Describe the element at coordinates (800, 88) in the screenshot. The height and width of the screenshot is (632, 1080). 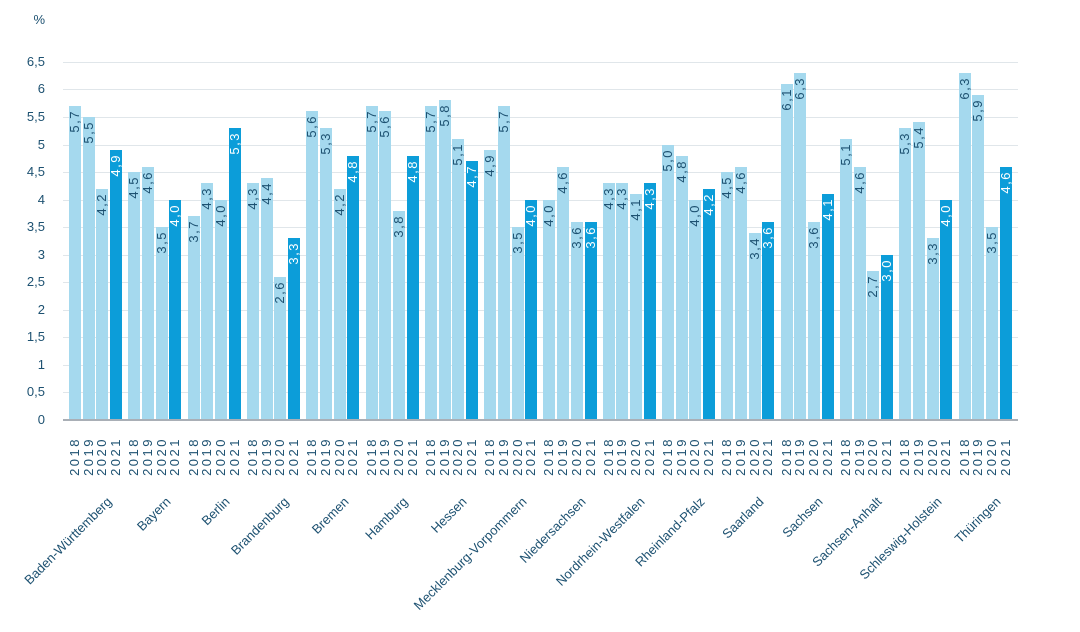
I see `bar-value-label: 6,3` at that location.